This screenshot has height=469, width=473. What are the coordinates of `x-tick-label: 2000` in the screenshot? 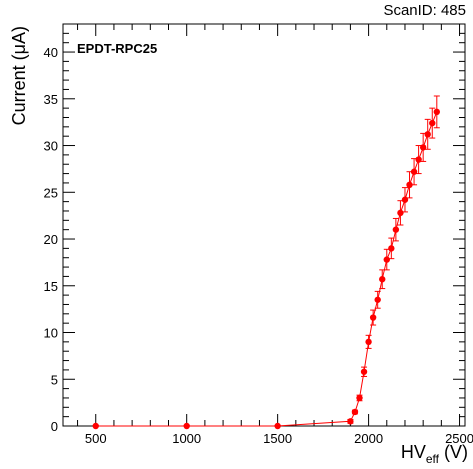 It's located at (368, 438).